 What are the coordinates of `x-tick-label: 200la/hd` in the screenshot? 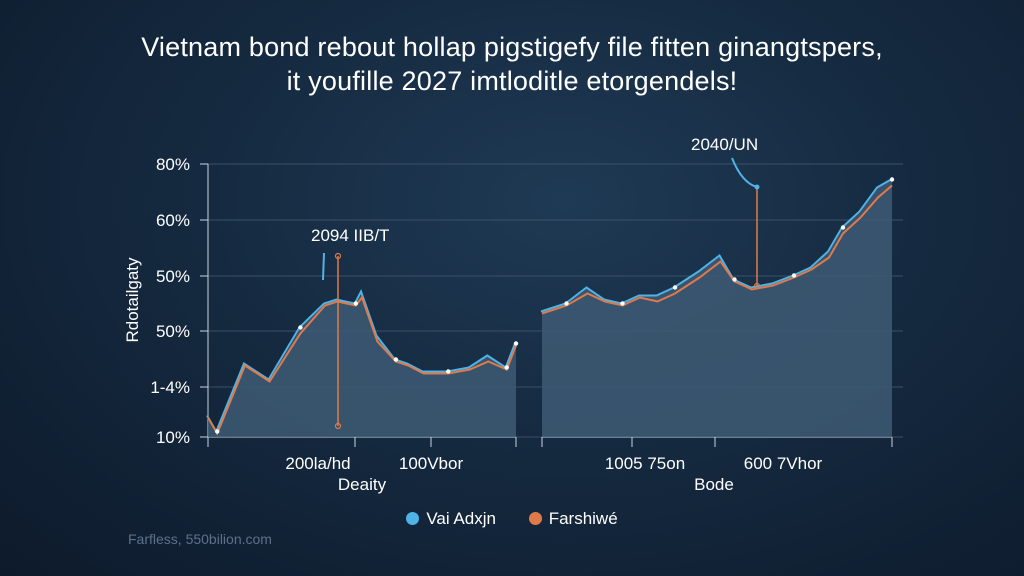 It's located at (317, 463).